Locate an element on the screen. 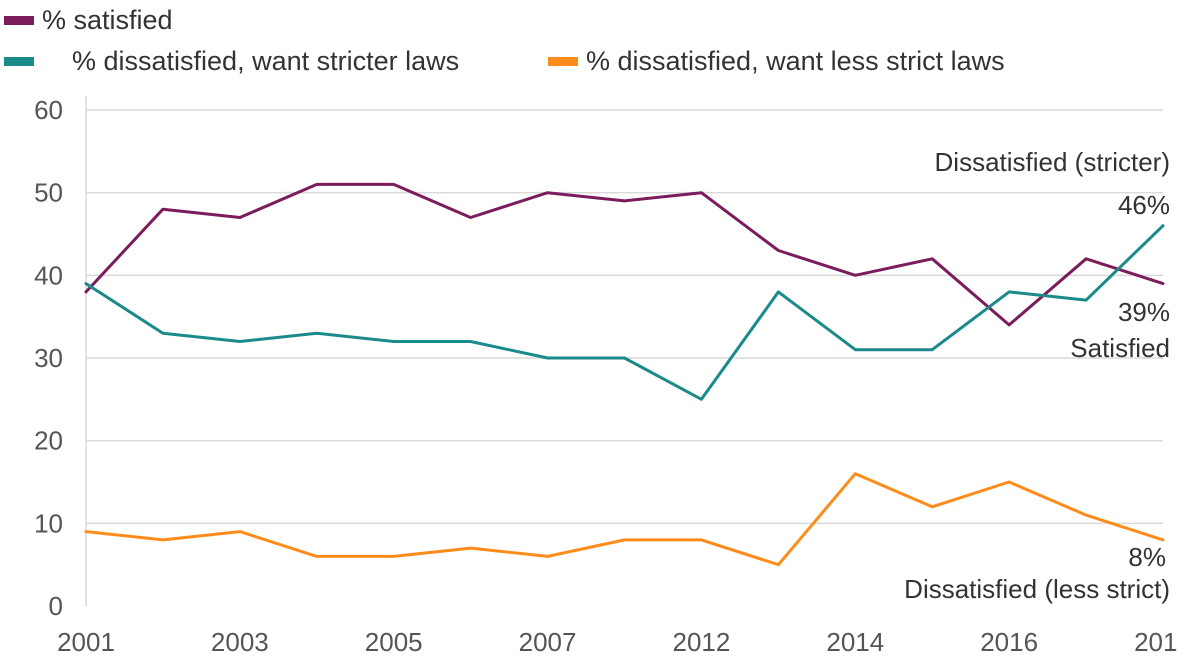 The width and height of the screenshot is (1178, 659). y-tick-label: 40 is located at coordinates (48, 275).